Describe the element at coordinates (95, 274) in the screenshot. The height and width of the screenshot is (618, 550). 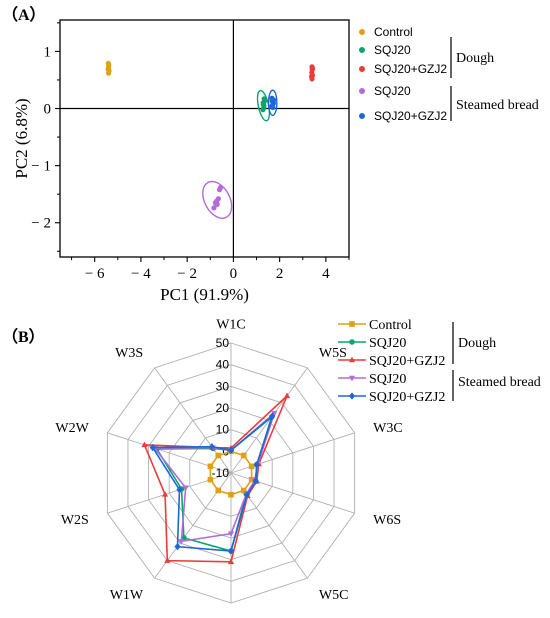
I see `x-tick-label: − 6` at that location.